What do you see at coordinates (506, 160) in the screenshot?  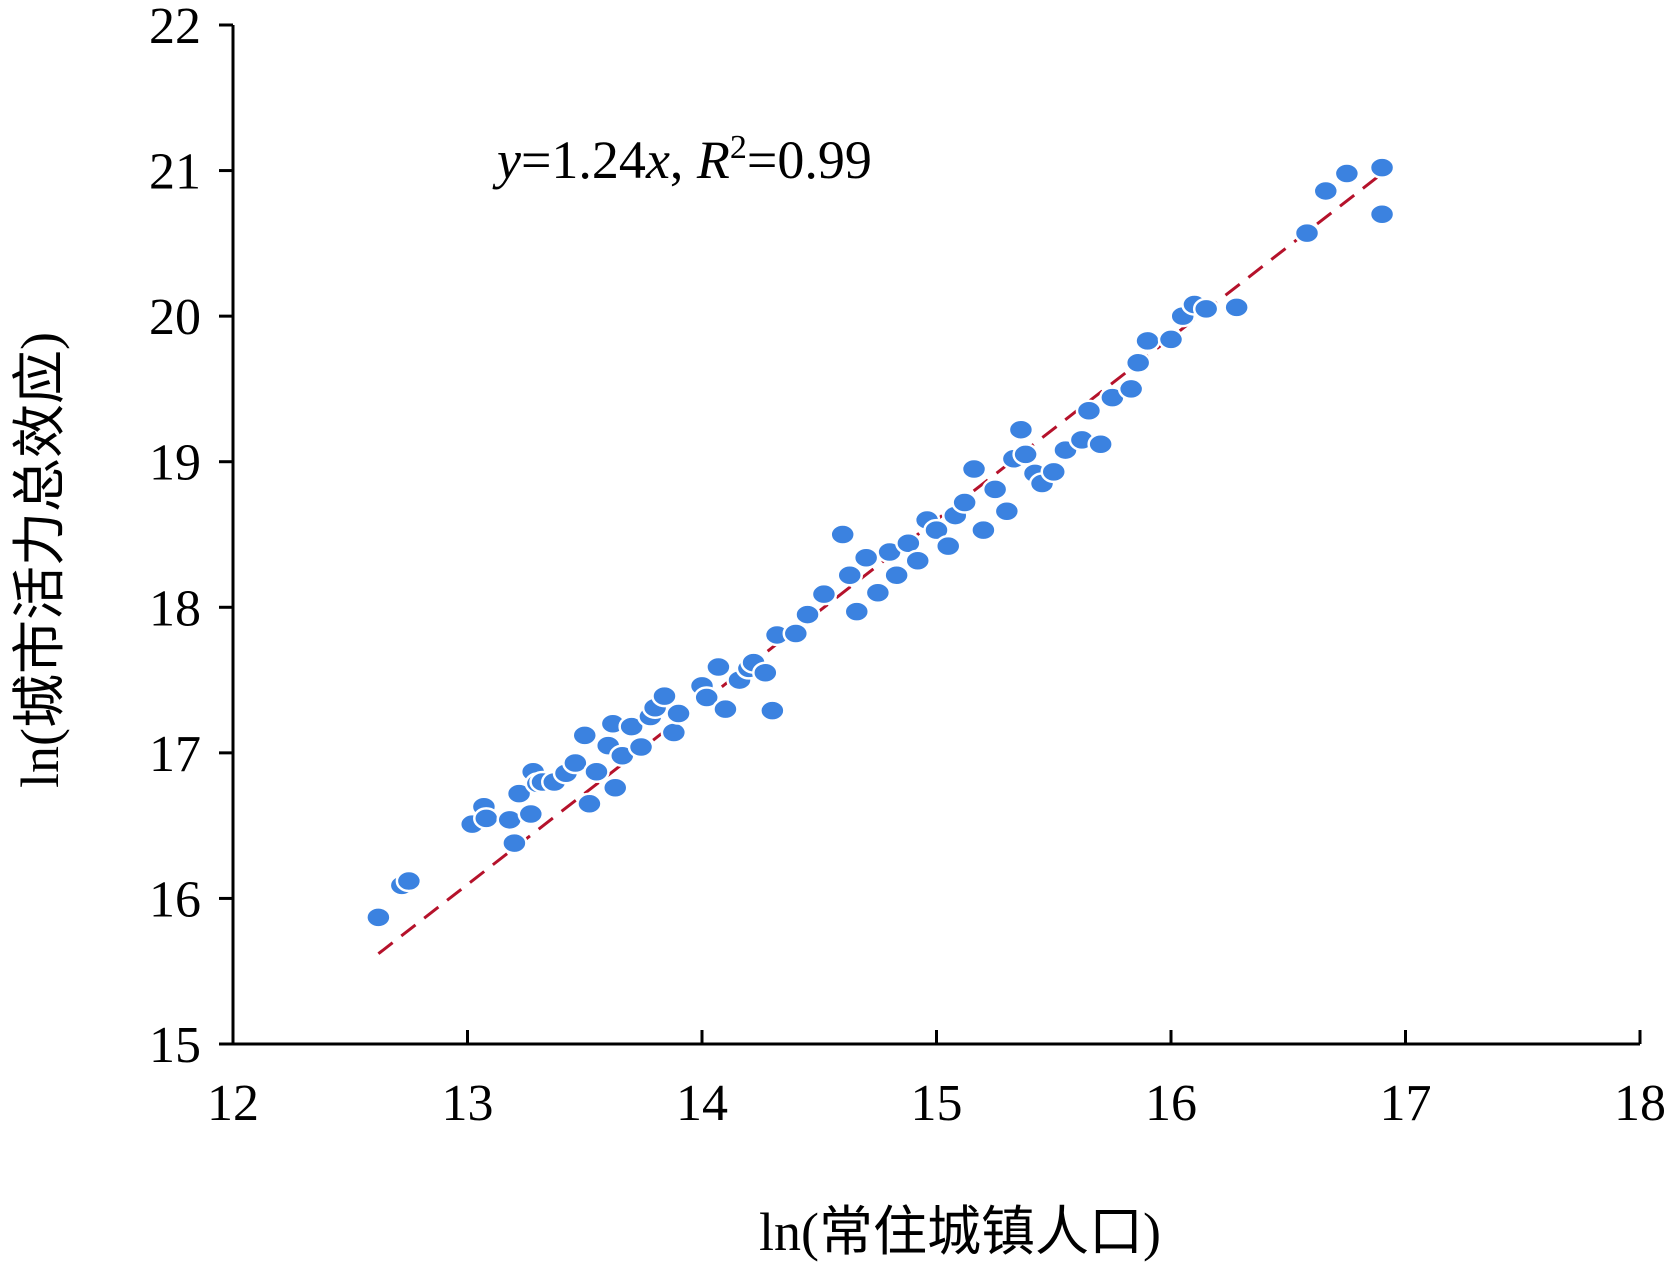 I see `annotation-y-var: y` at bounding box center [506, 160].